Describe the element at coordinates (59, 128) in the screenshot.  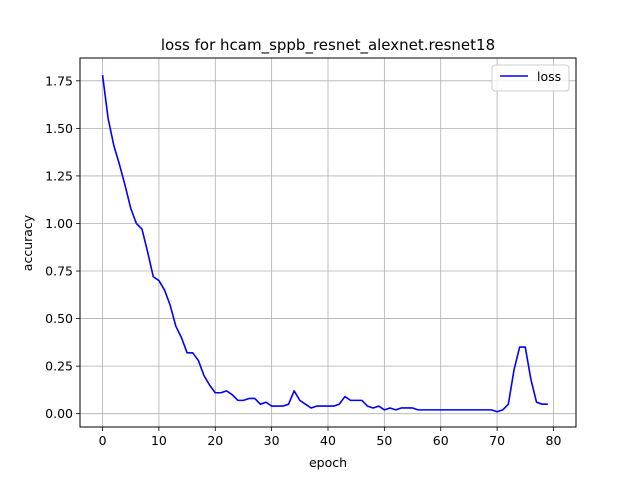
I see `y-tick-label: 1.50` at that location.